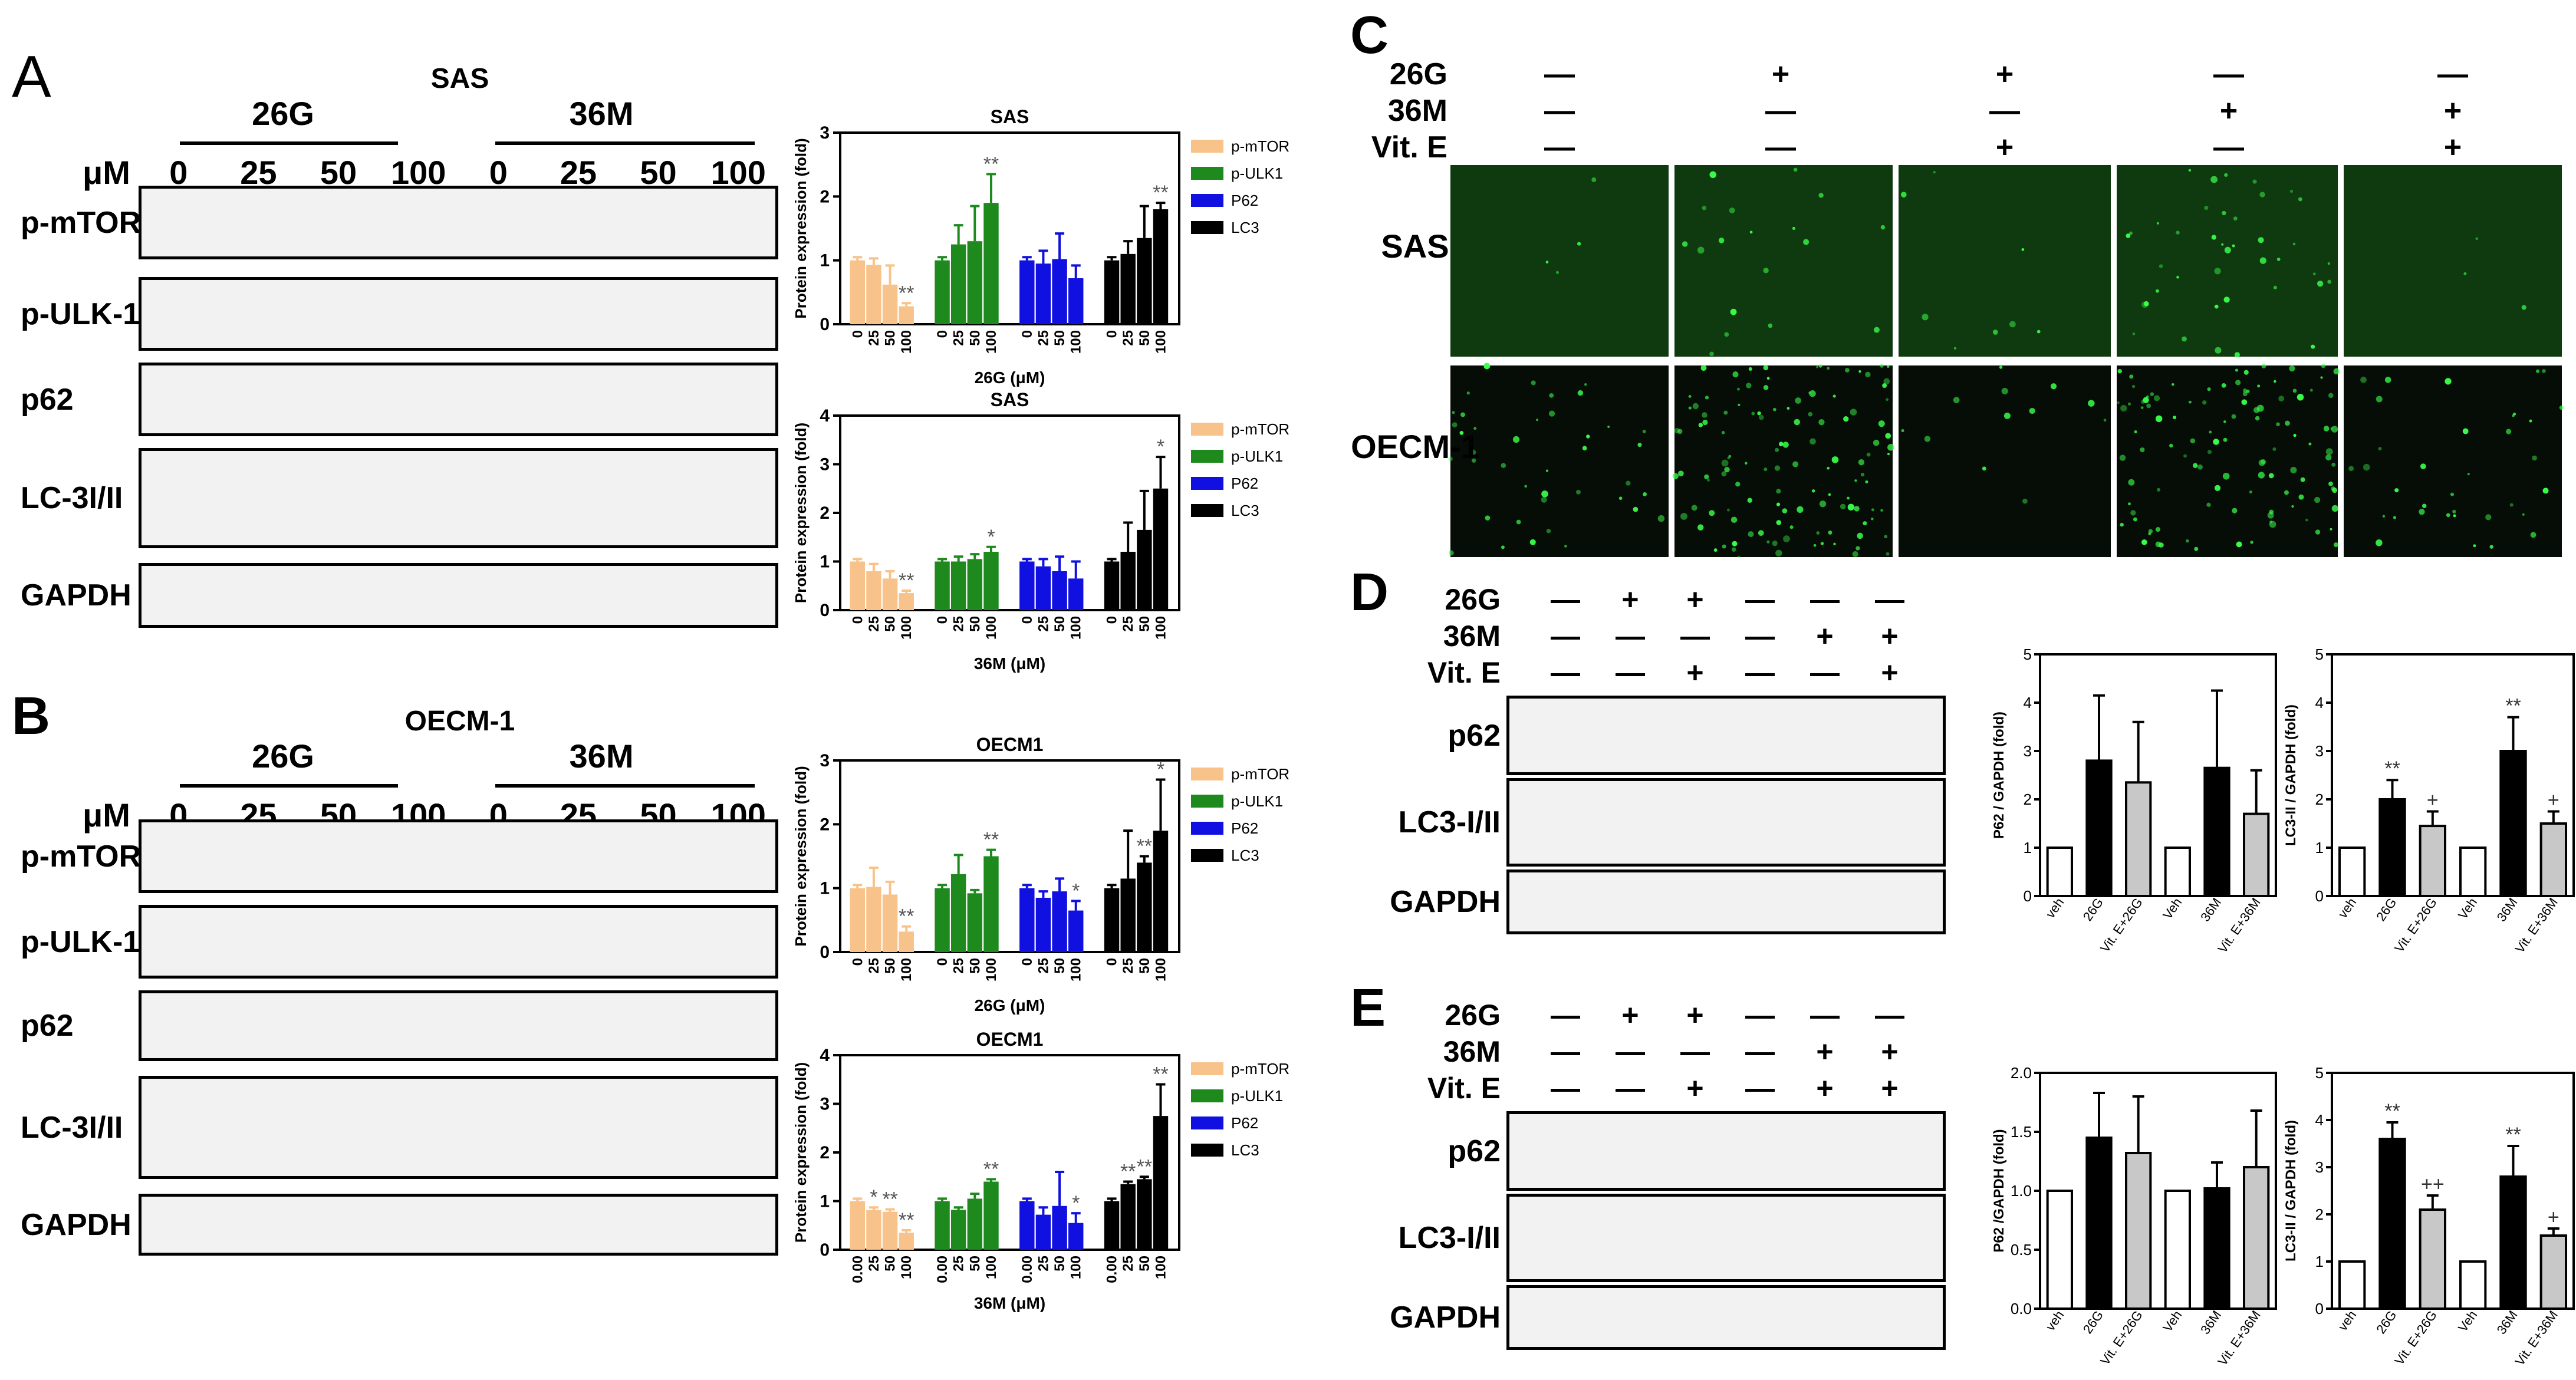  I want to click on bar-p-mtor, so click(874, 1230).